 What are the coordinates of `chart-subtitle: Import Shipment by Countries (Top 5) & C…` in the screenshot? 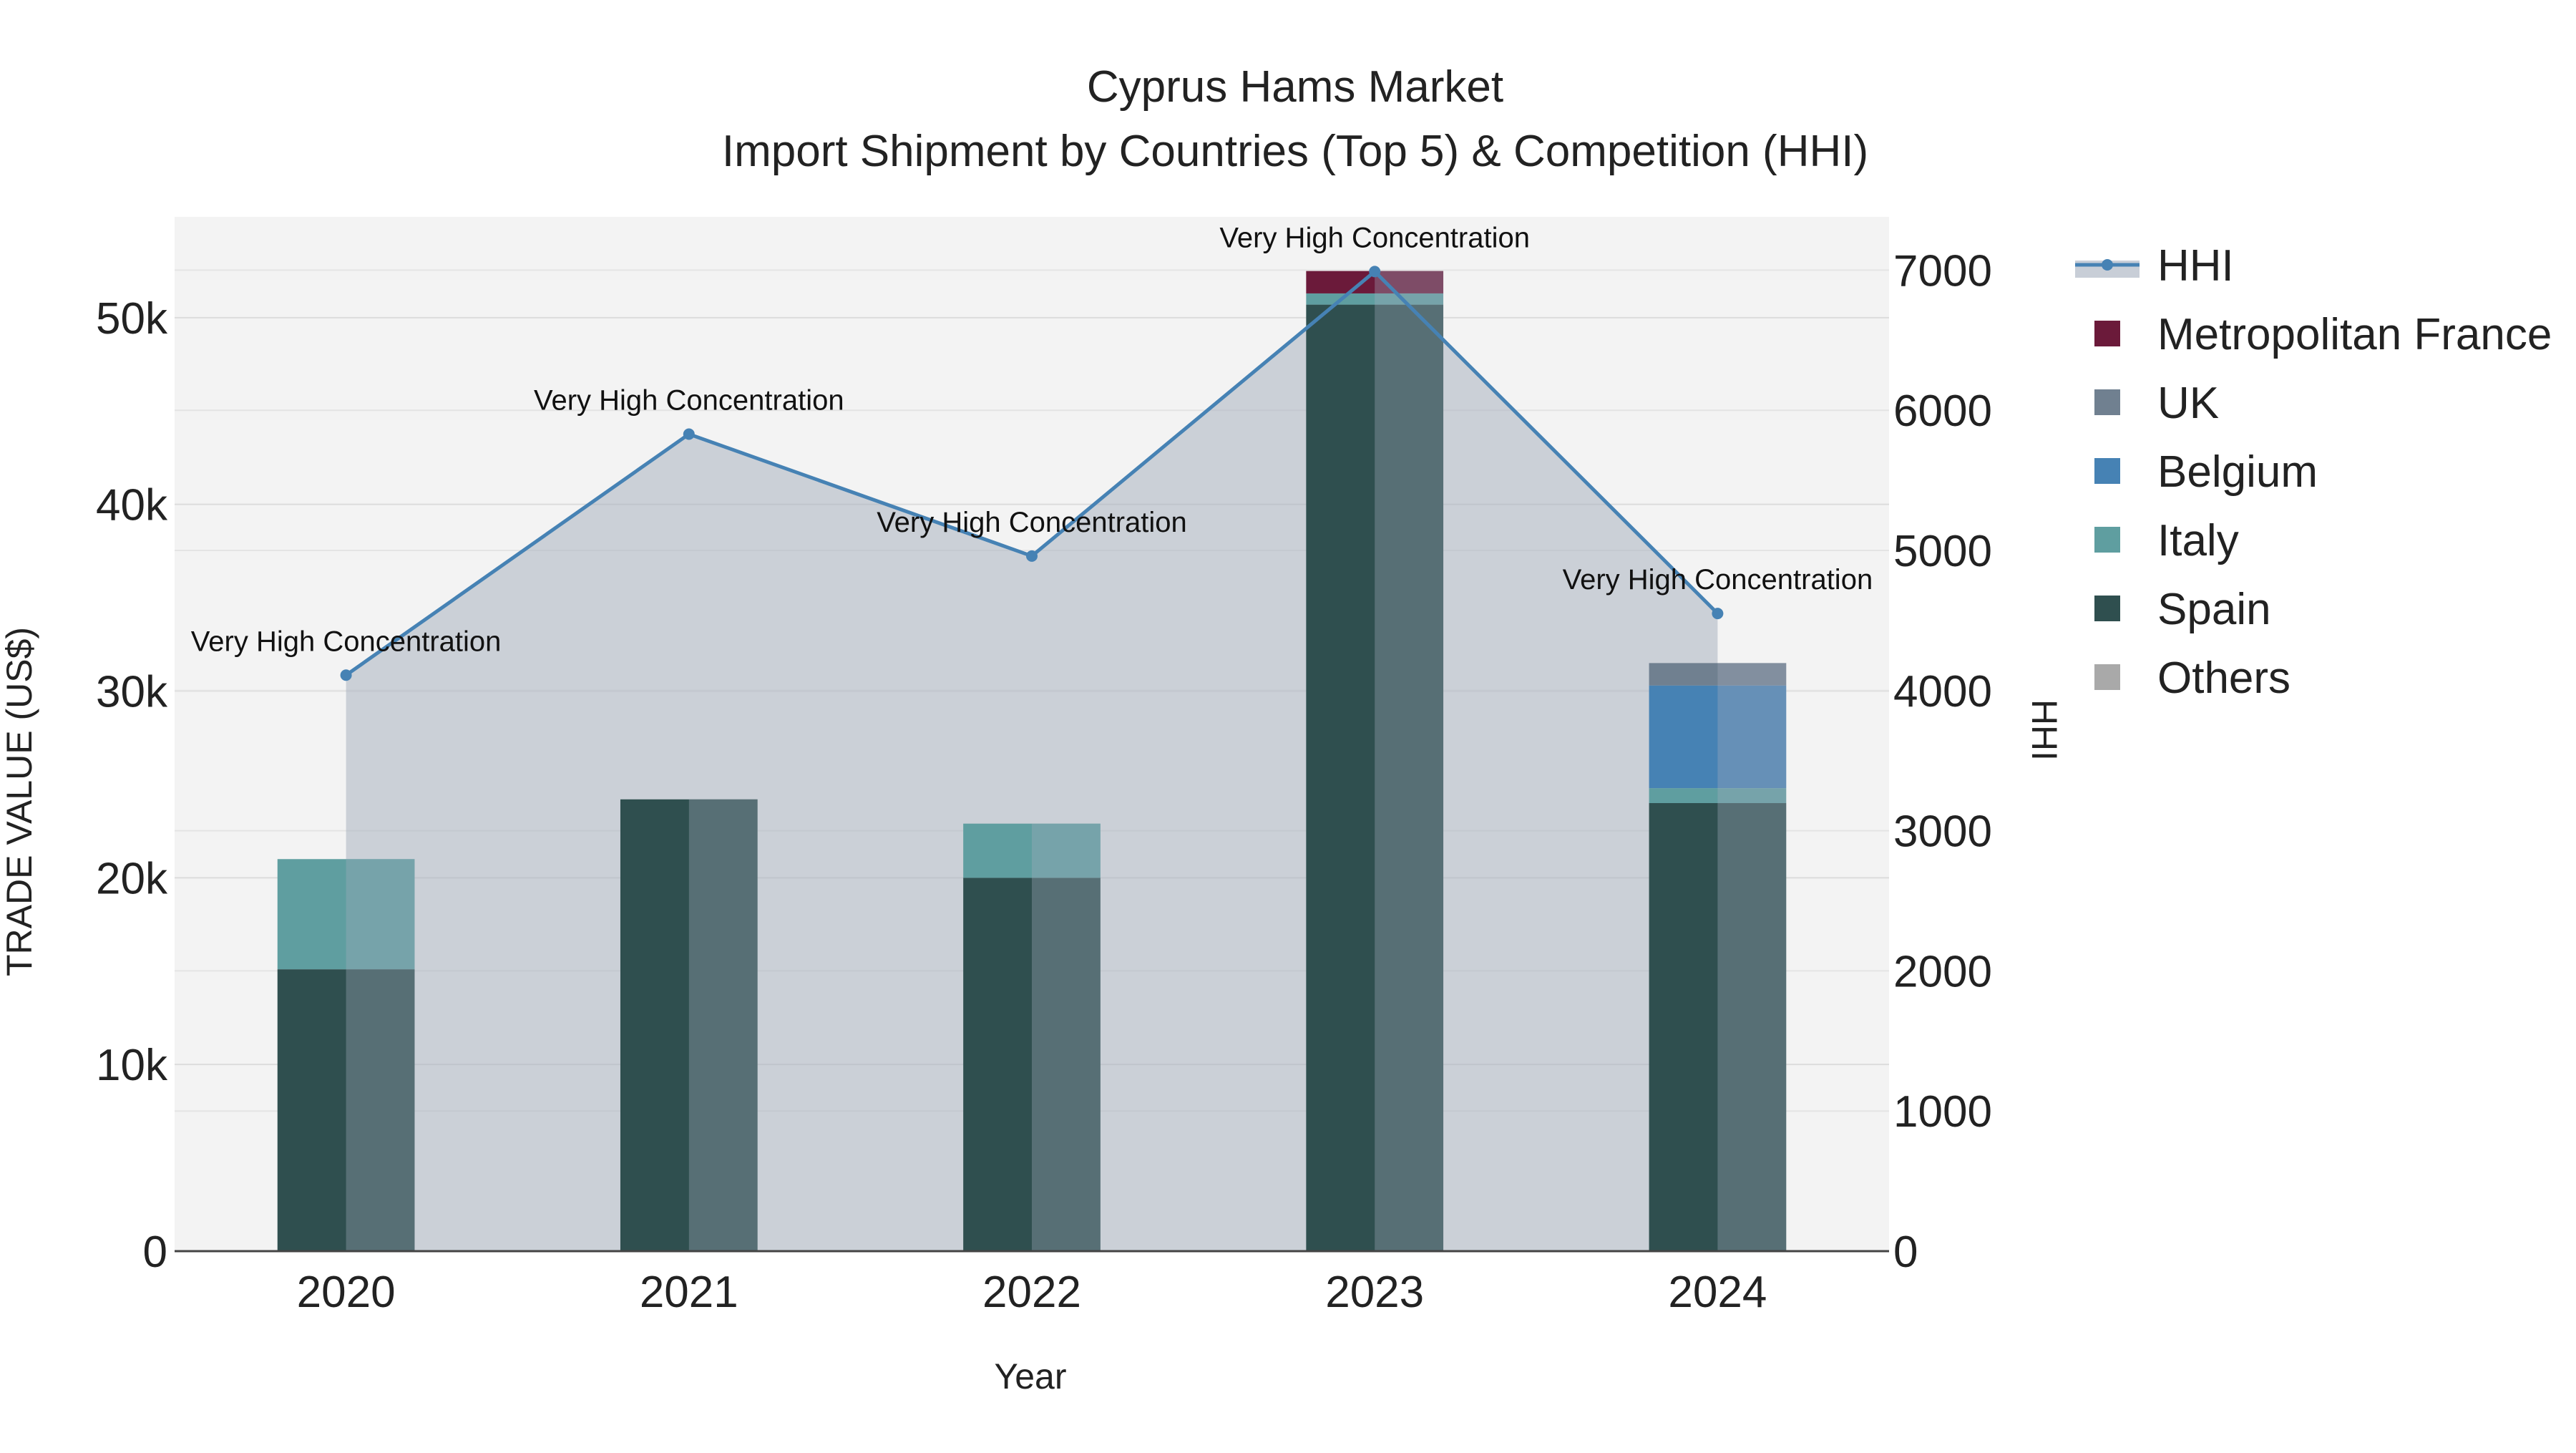 It's located at (1295, 151).